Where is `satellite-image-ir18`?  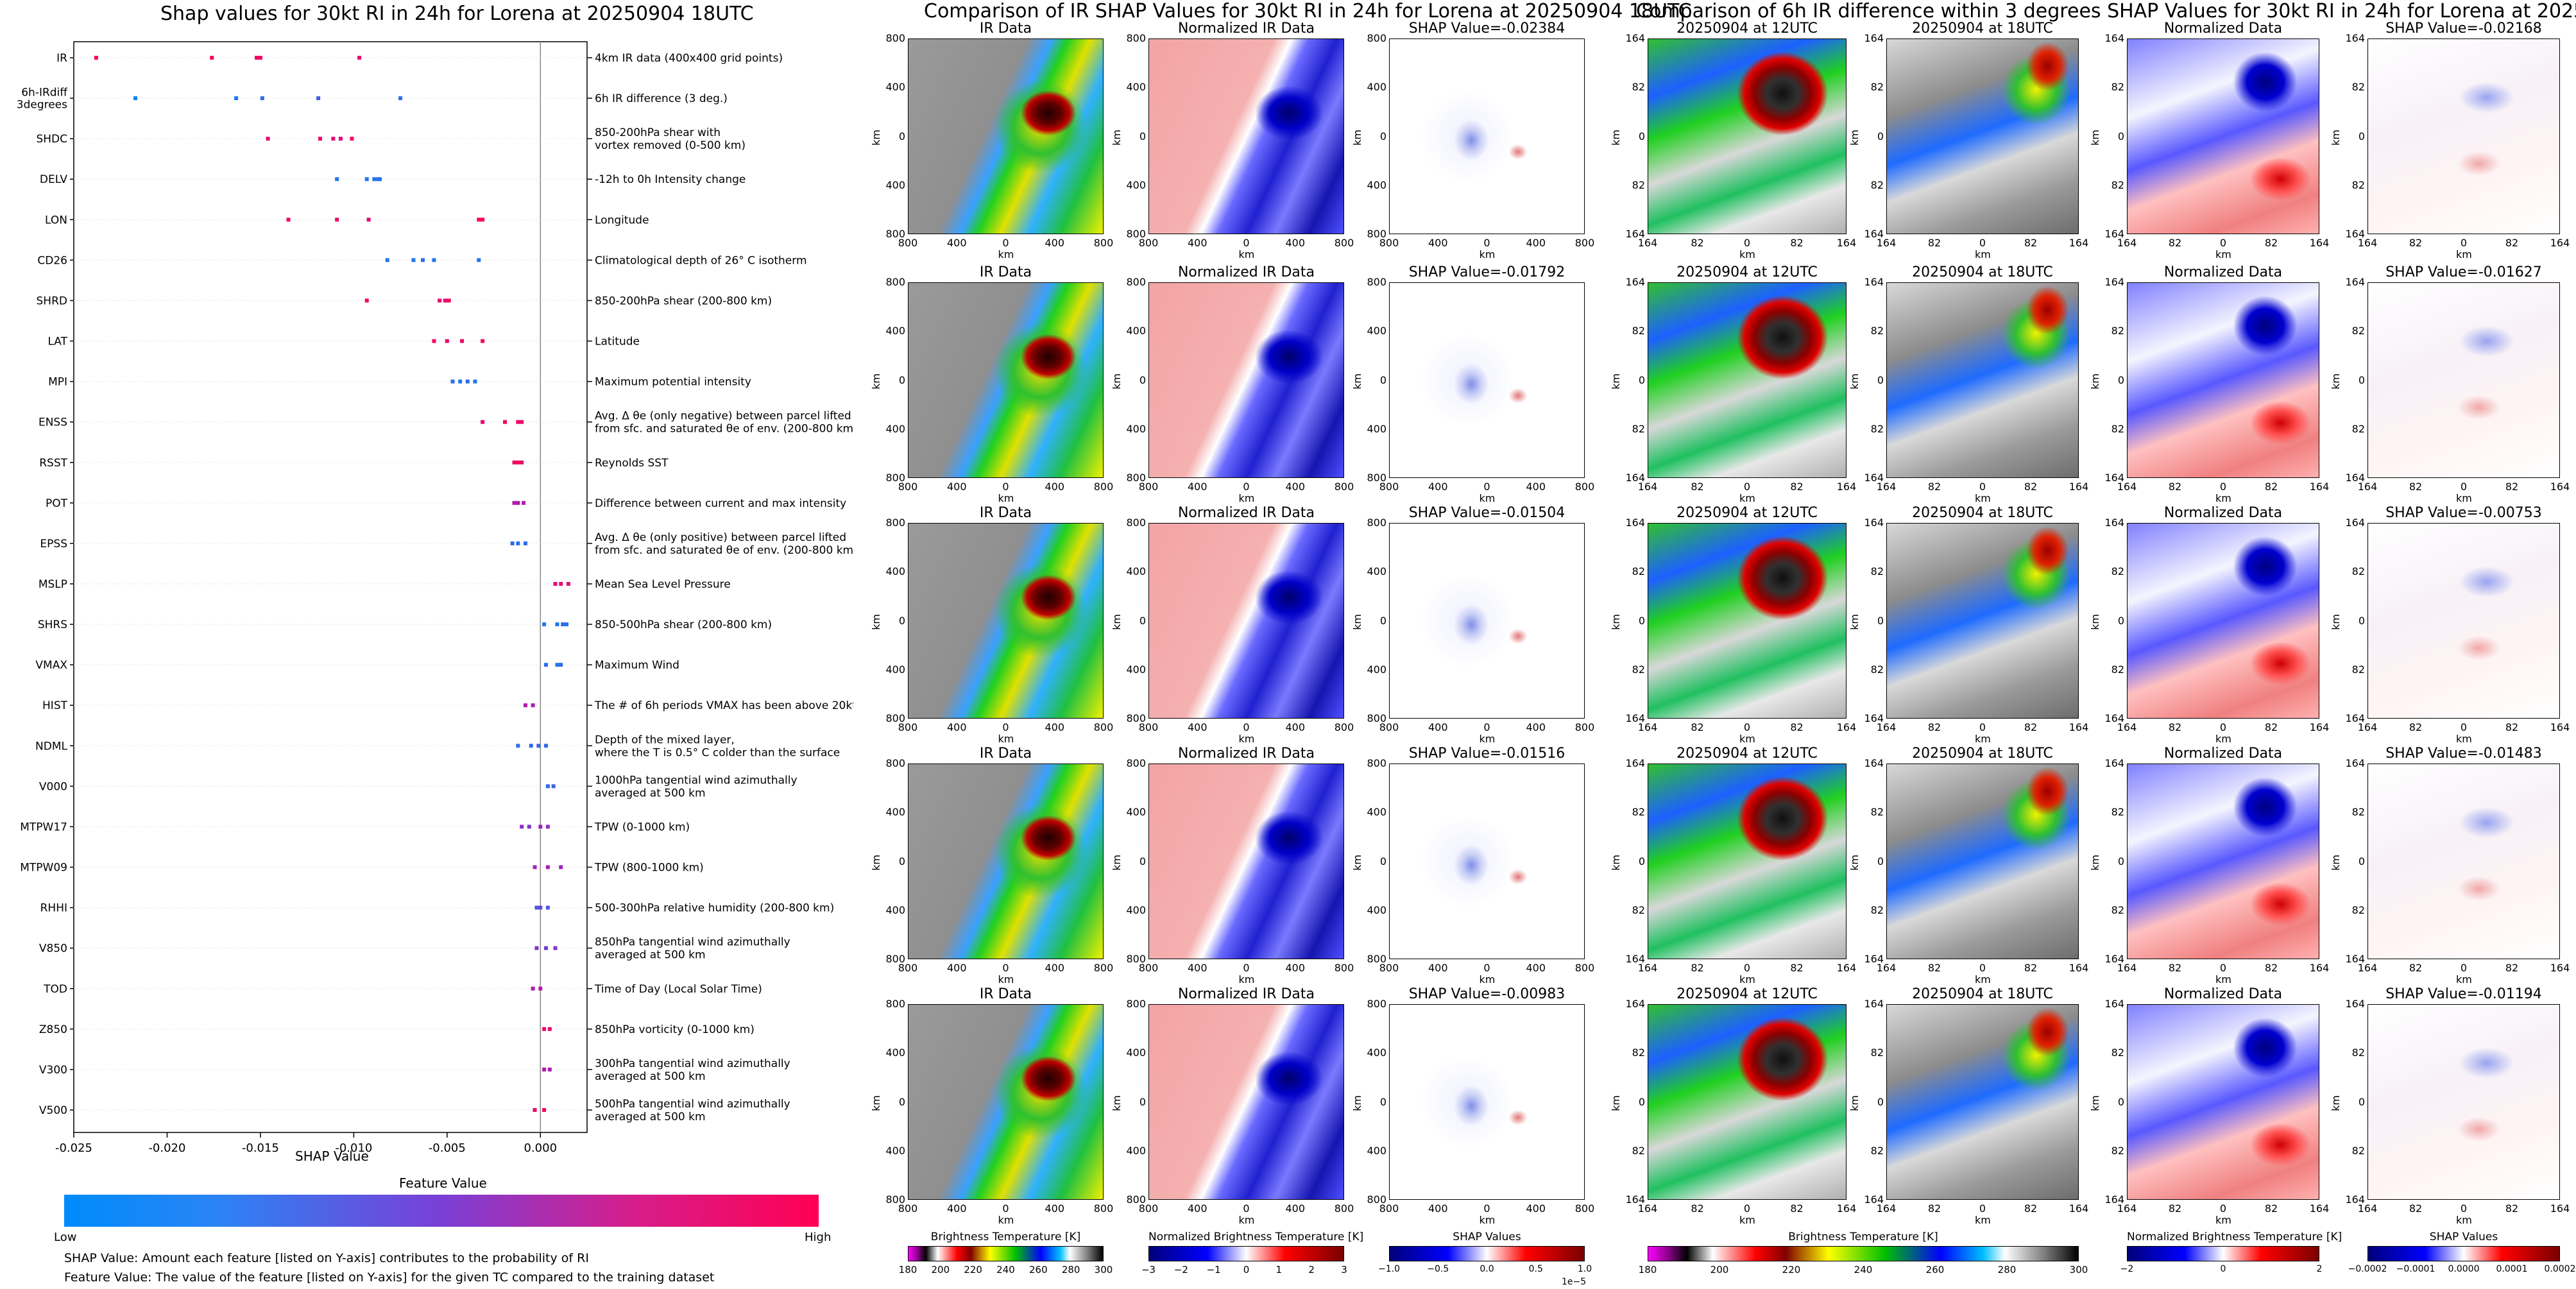
satellite-image-ir18 is located at coordinates (1982, 1102).